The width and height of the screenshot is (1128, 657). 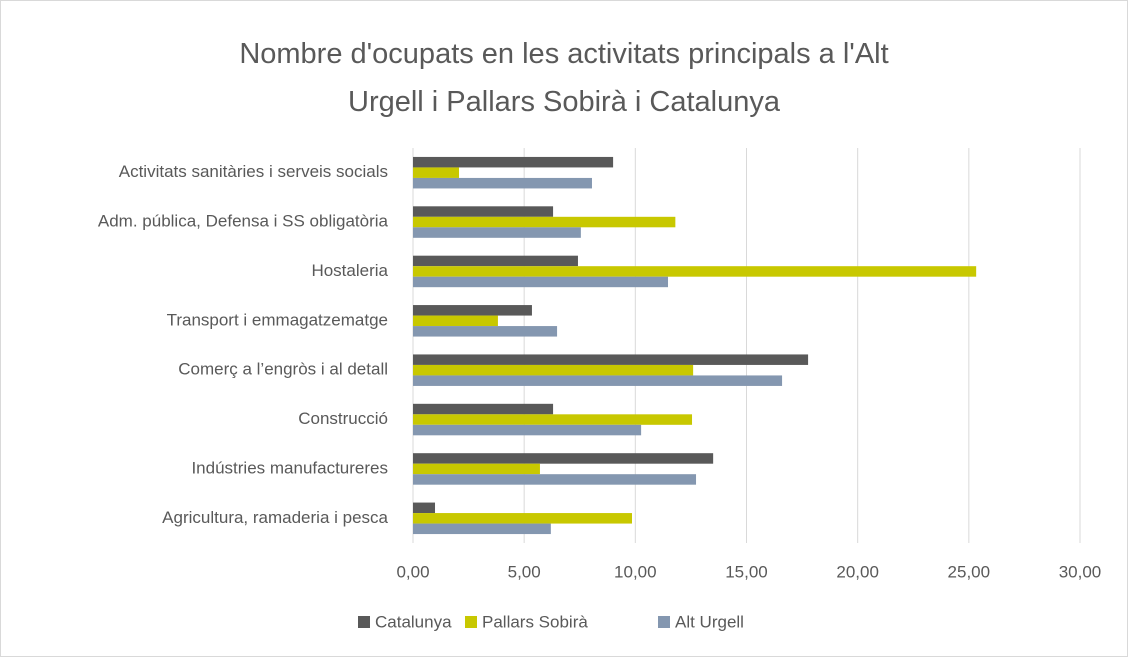 I want to click on x-tick-label: 20,00, so click(x=857, y=571).